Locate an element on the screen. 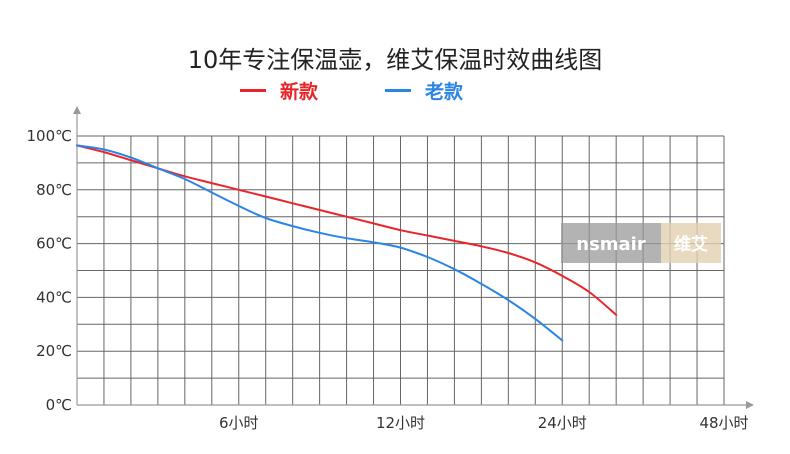  legend-swatch-new is located at coordinates (253, 90).